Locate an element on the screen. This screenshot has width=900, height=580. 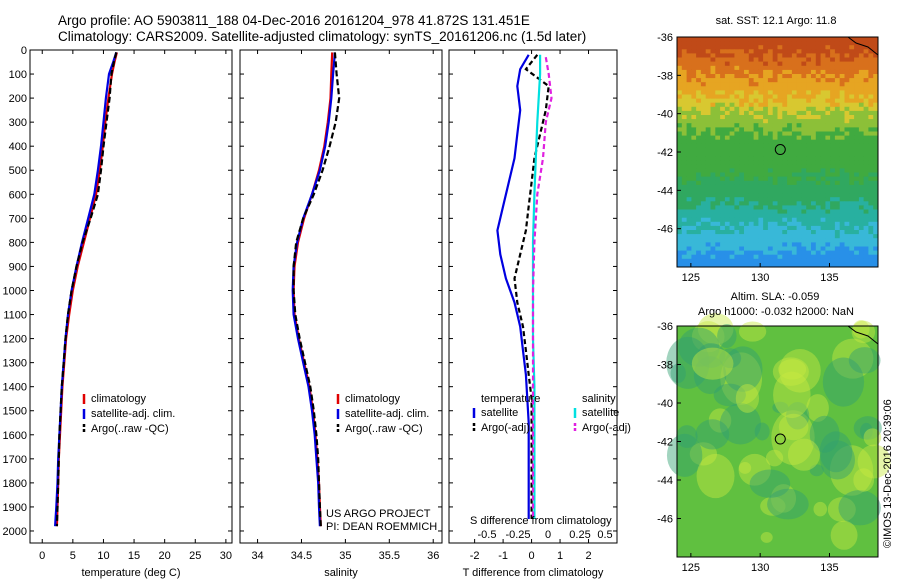
map-ytick-label: -46 is located at coordinates (665, 230).